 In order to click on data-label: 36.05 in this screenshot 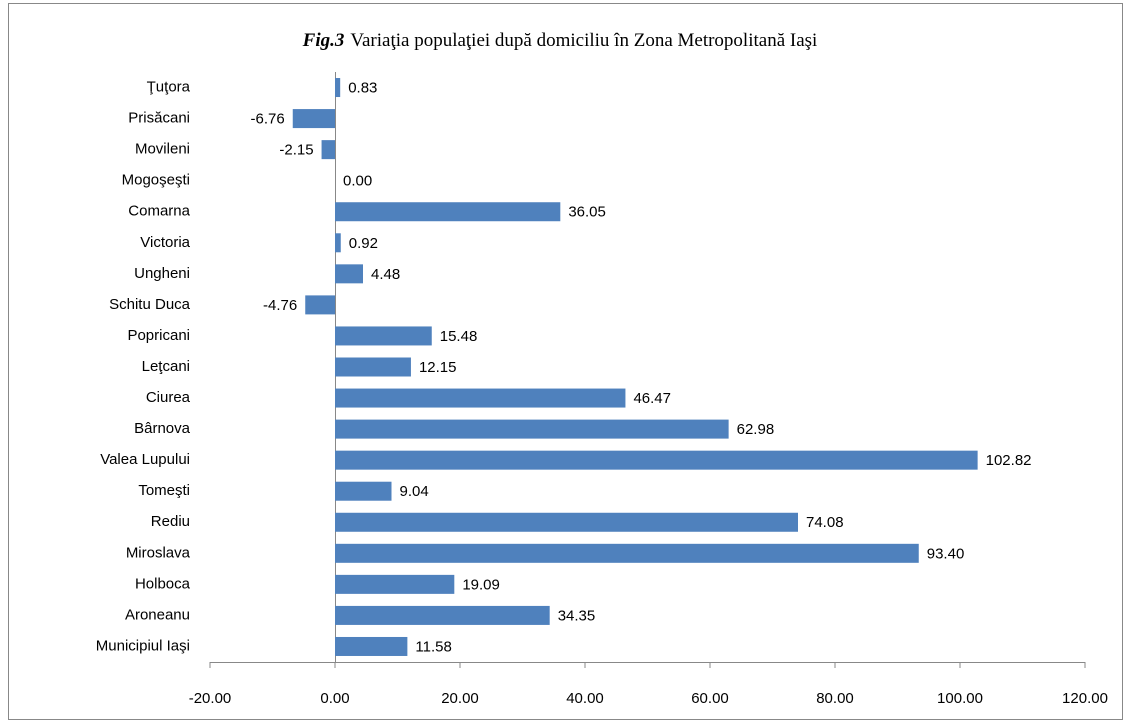, I will do `click(587, 212)`.